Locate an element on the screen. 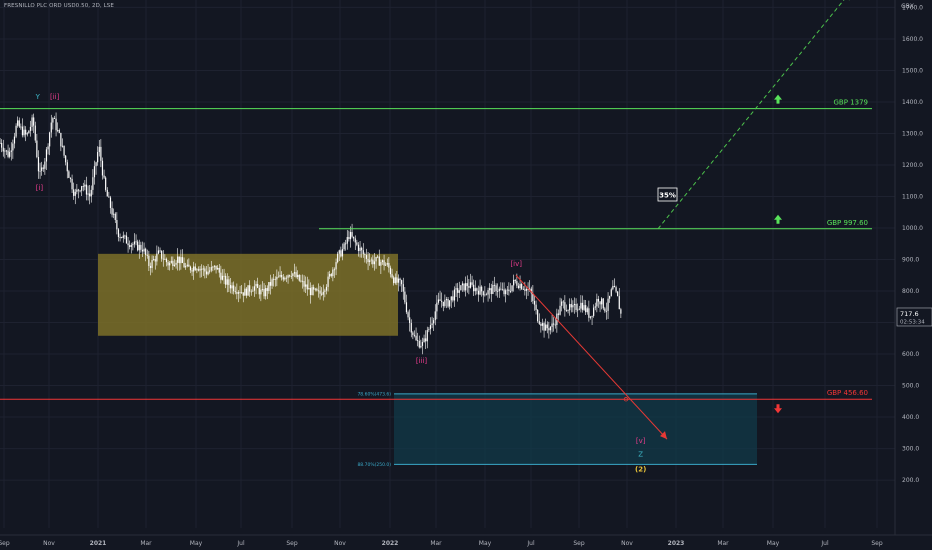 This screenshot has width=932, height=550. price-tick-12: 1400.0 is located at coordinates (912, 102).